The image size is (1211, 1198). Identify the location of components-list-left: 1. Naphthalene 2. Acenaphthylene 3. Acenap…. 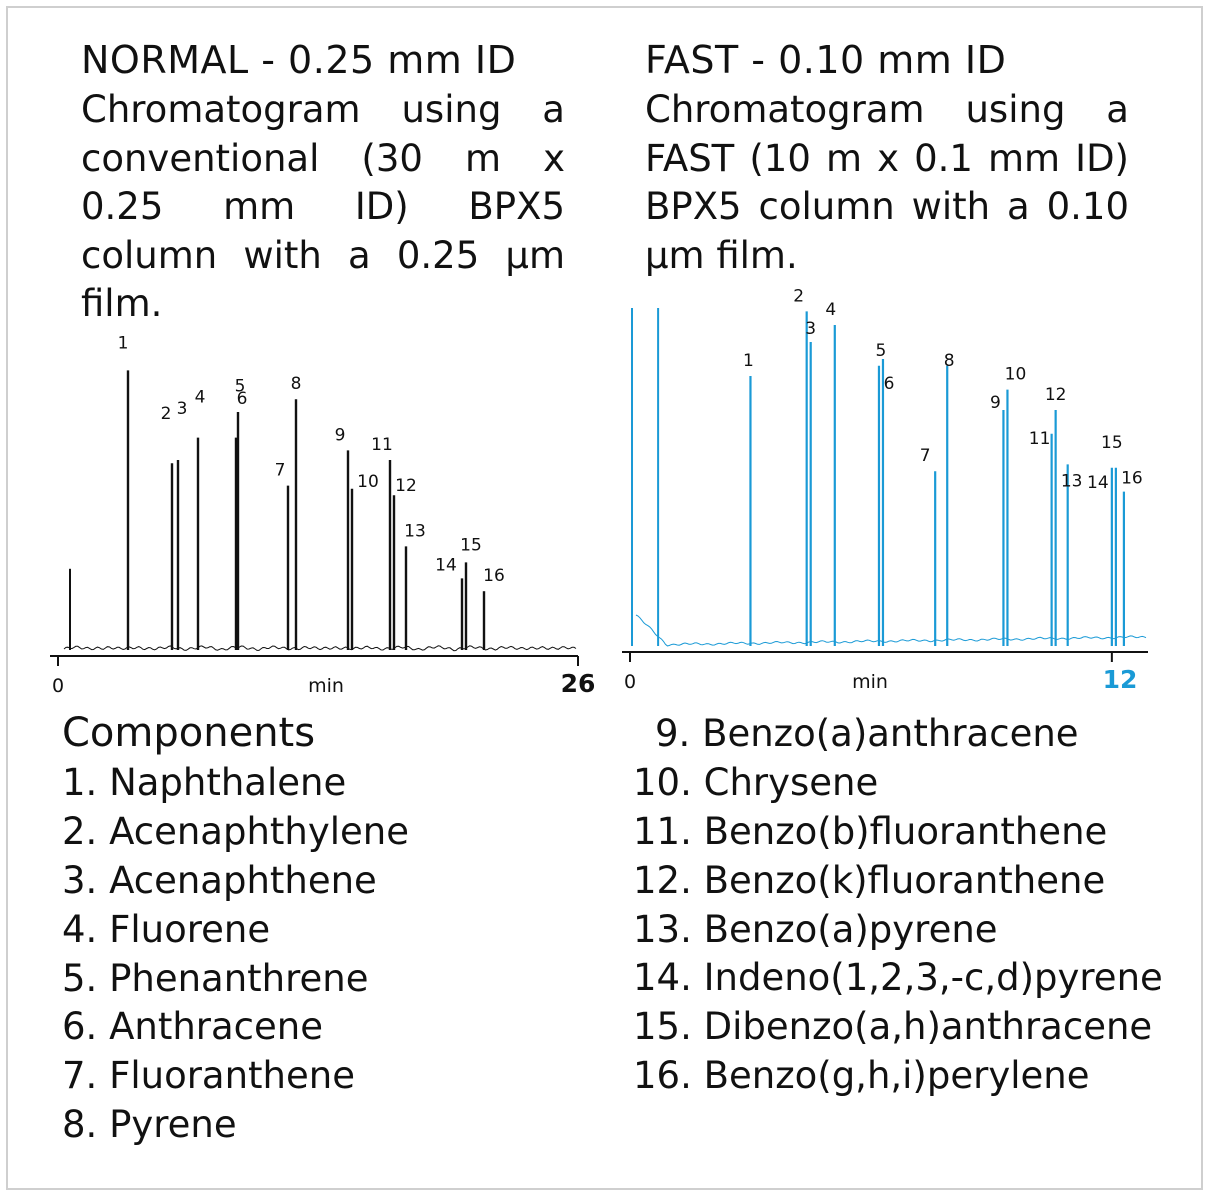
(235, 954).